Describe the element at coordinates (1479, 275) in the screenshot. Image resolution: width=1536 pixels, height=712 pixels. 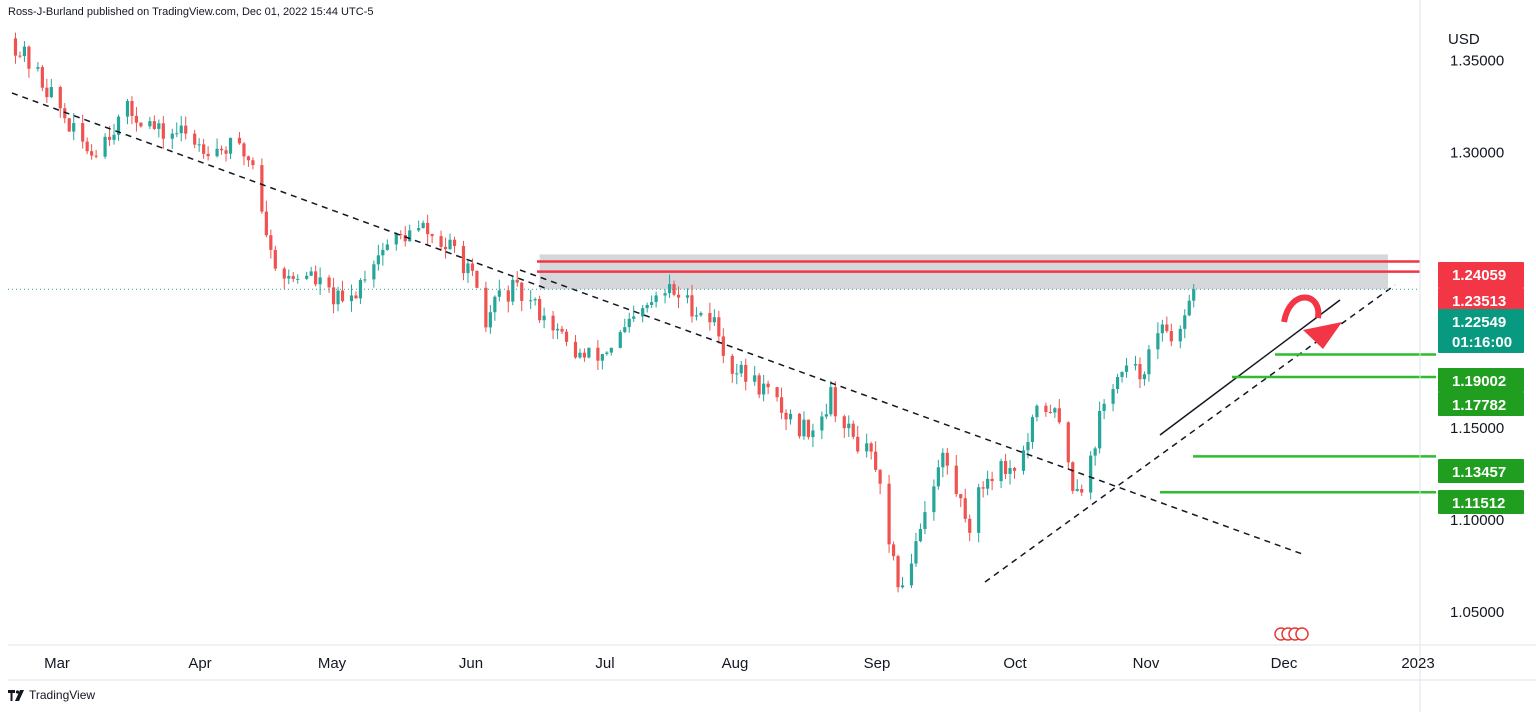
I see `resistance-tag-1-text: 1.24059` at that location.